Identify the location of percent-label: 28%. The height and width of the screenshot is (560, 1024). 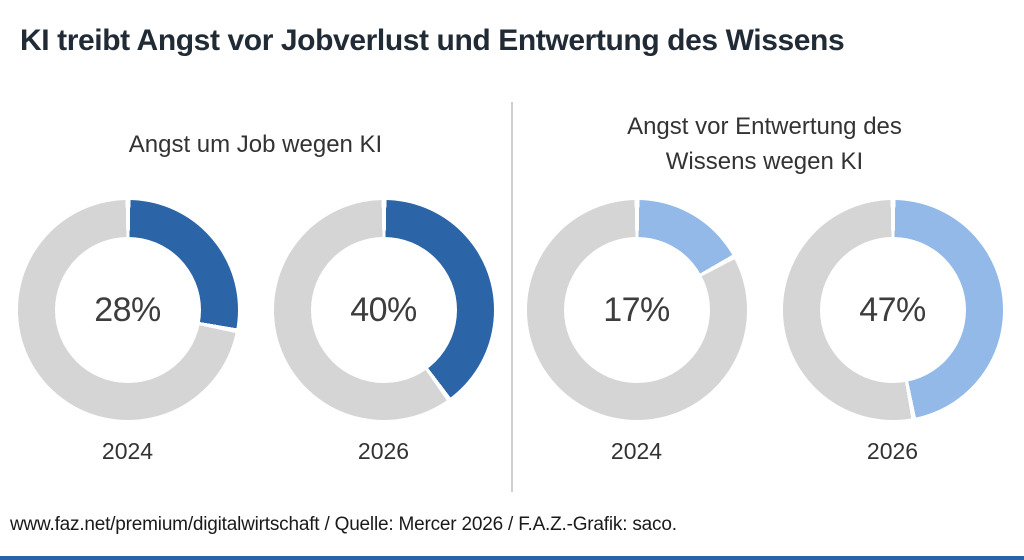
(127, 309).